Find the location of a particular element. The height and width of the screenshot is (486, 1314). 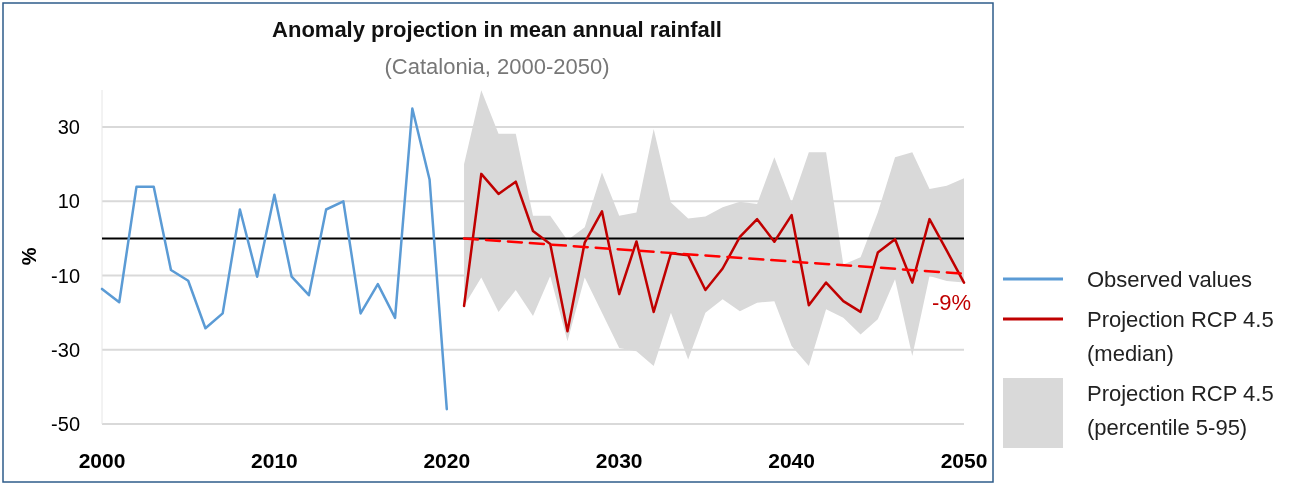

legend-label: Projection RCP 4.5 (median) is located at coordinates (1180, 336).